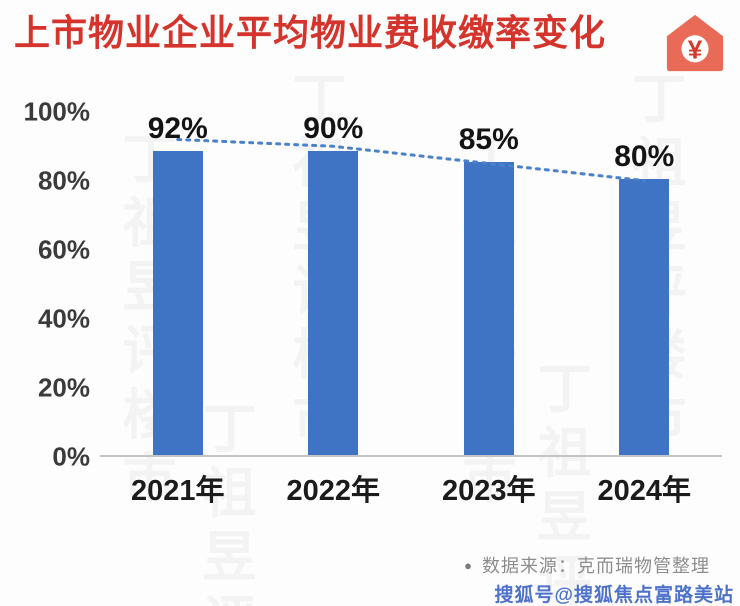 Image resolution: width=740 pixels, height=606 pixels. What do you see at coordinates (63, 180) in the screenshot?
I see `y-axis-label: 80%` at bounding box center [63, 180].